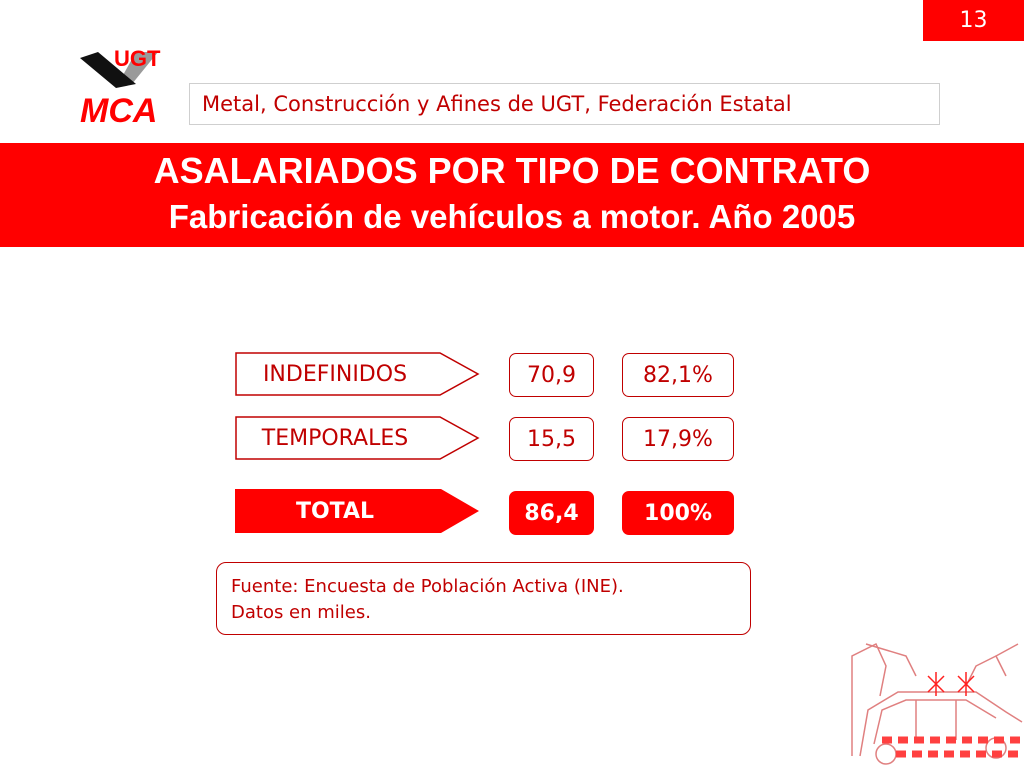 The height and width of the screenshot is (772, 1024). I want to click on row-percent-indefinidos: 82,1%, so click(678, 375).